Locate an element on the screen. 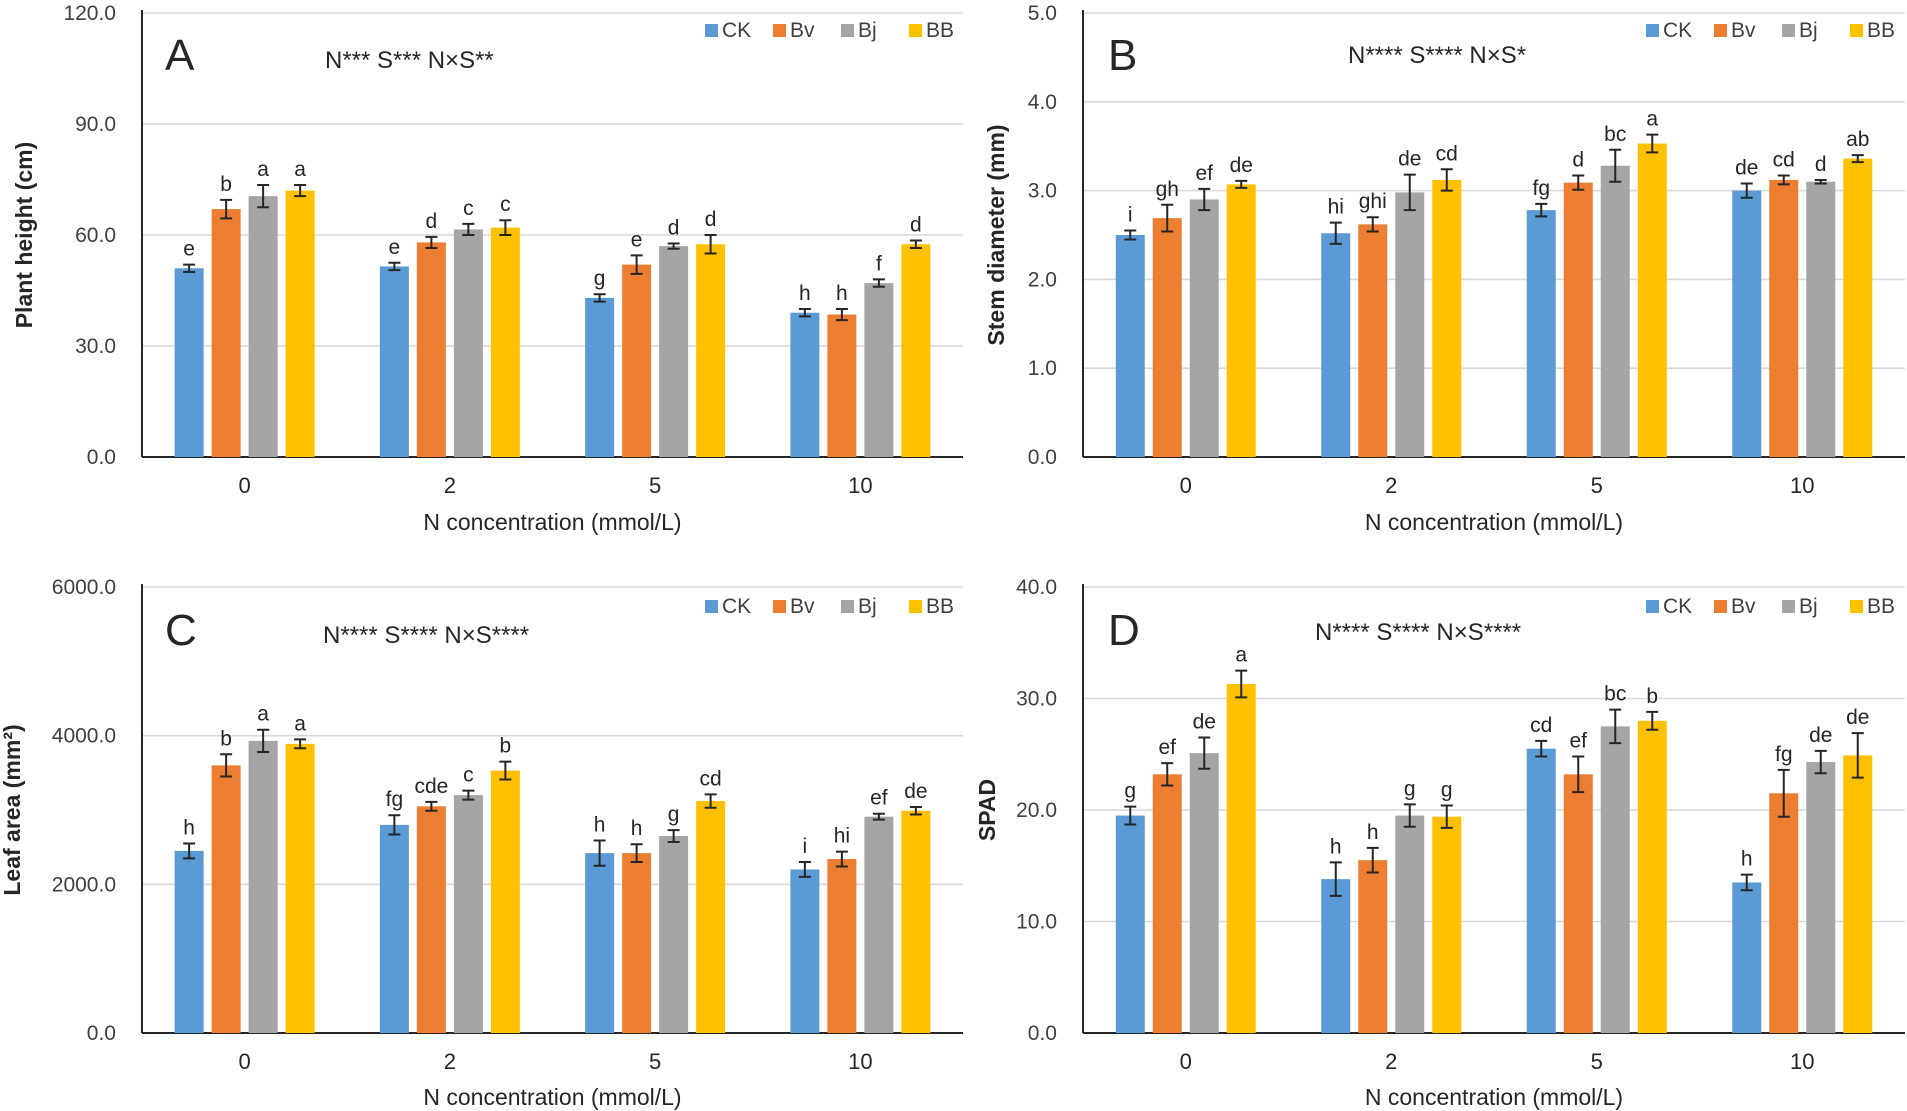 The height and width of the screenshot is (1111, 1907). significance-text: N**** S**** N×S* is located at coordinates (1437, 55).